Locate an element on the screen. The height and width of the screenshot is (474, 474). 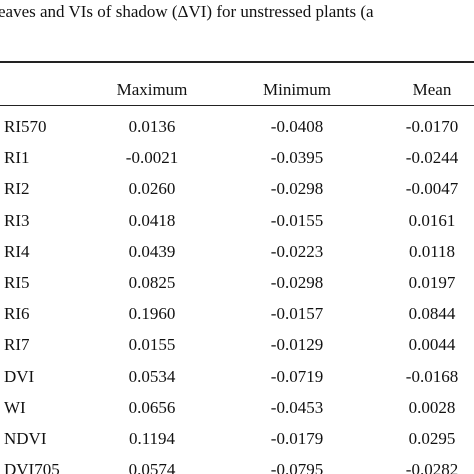
cell: -0.0047 is located at coordinates (432, 189).